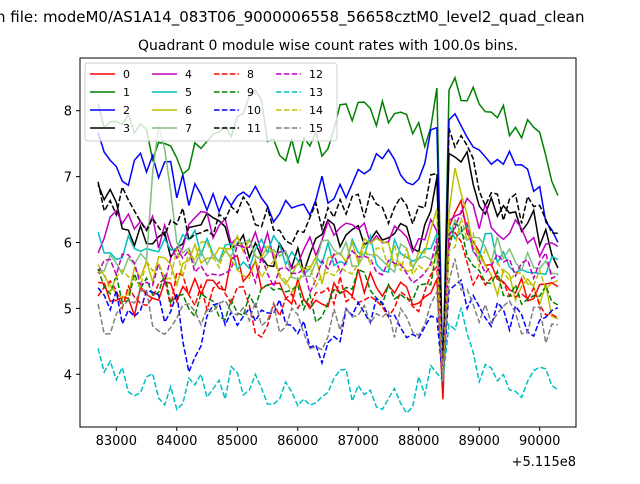  What do you see at coordinates (188, 128) in the screenshot?
I see `legend-label-7: 7` at bounding box center [188, 128].